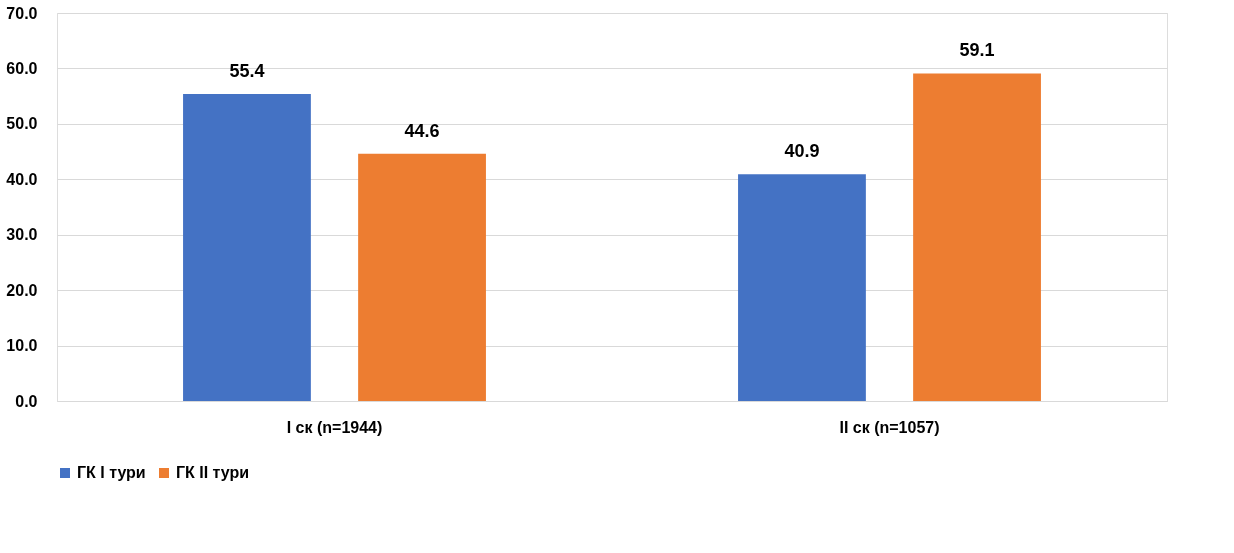 This screenshot has width=1234, height=553. I want to click on y-tick-label: 50.0, so click(22, 124).